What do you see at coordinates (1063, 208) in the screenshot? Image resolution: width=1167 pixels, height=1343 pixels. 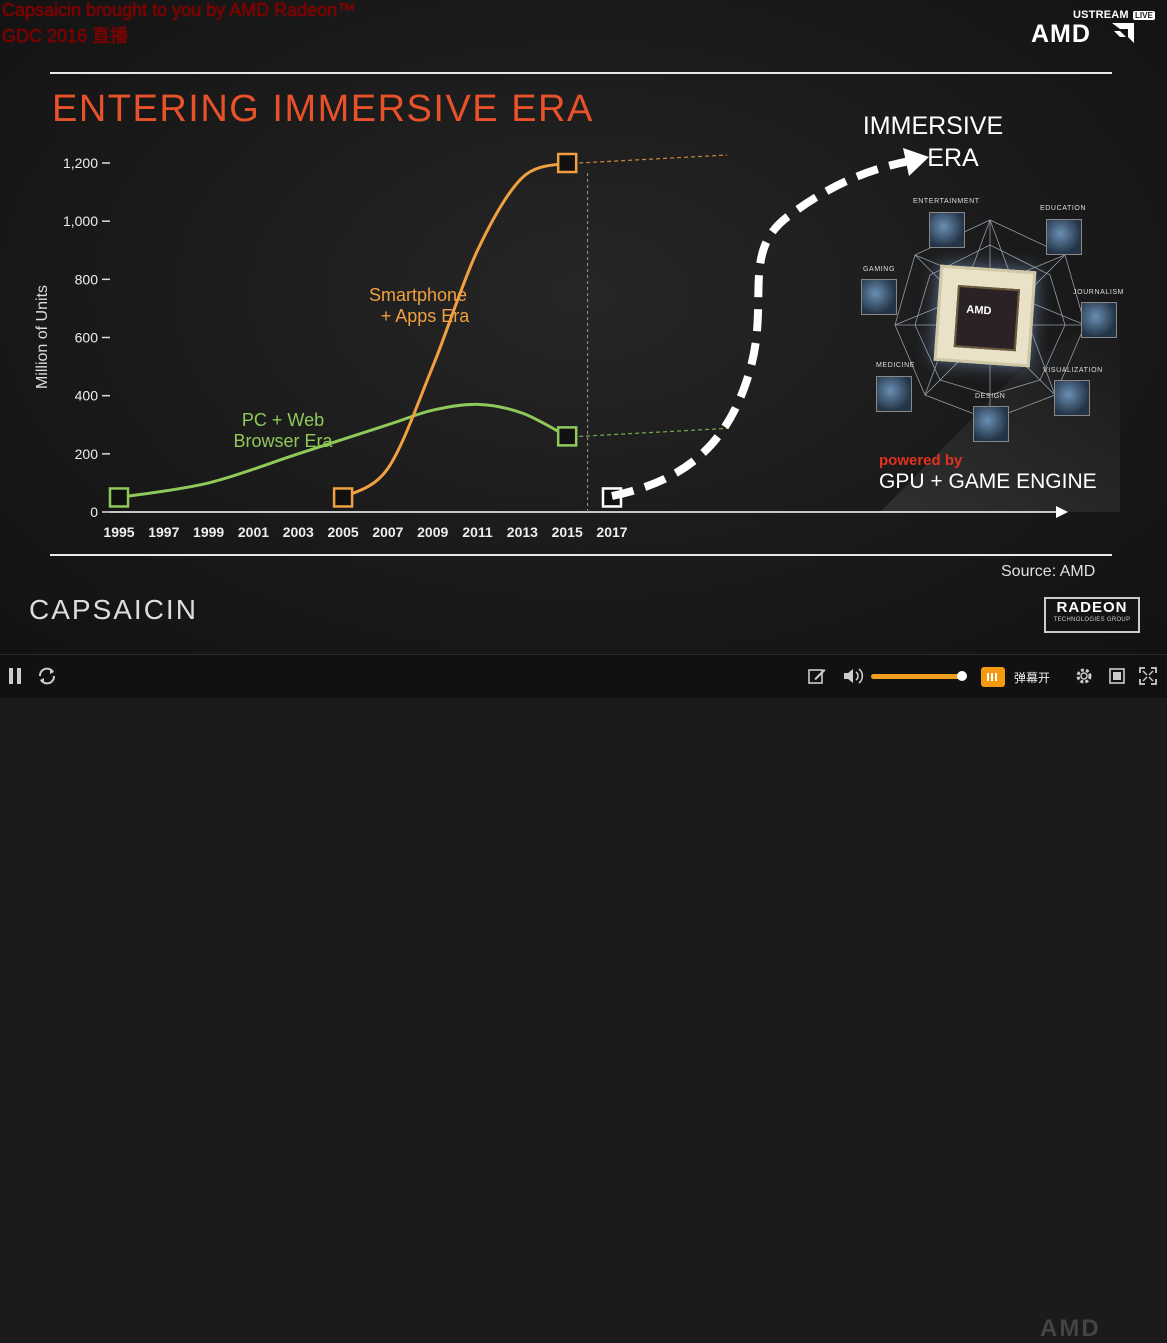 I see `education-label: EDUCATION` at bounding box center [1063, 208].